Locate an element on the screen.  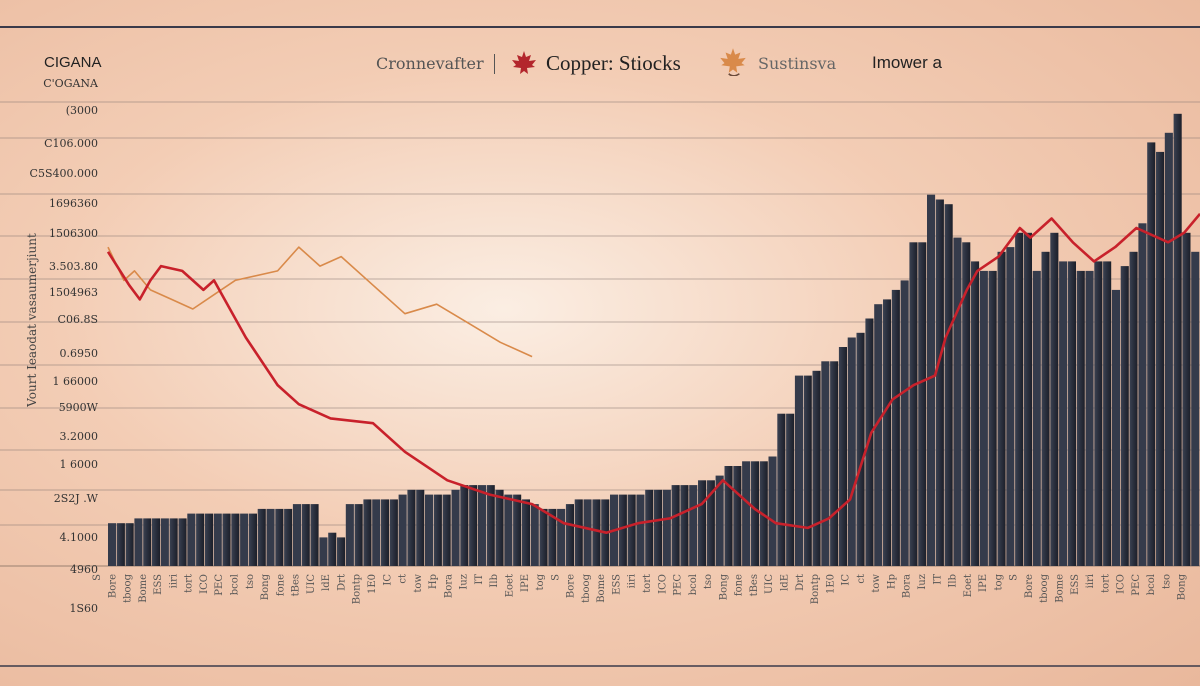
x-tick-label: IT is located at coordinates (937, 579).